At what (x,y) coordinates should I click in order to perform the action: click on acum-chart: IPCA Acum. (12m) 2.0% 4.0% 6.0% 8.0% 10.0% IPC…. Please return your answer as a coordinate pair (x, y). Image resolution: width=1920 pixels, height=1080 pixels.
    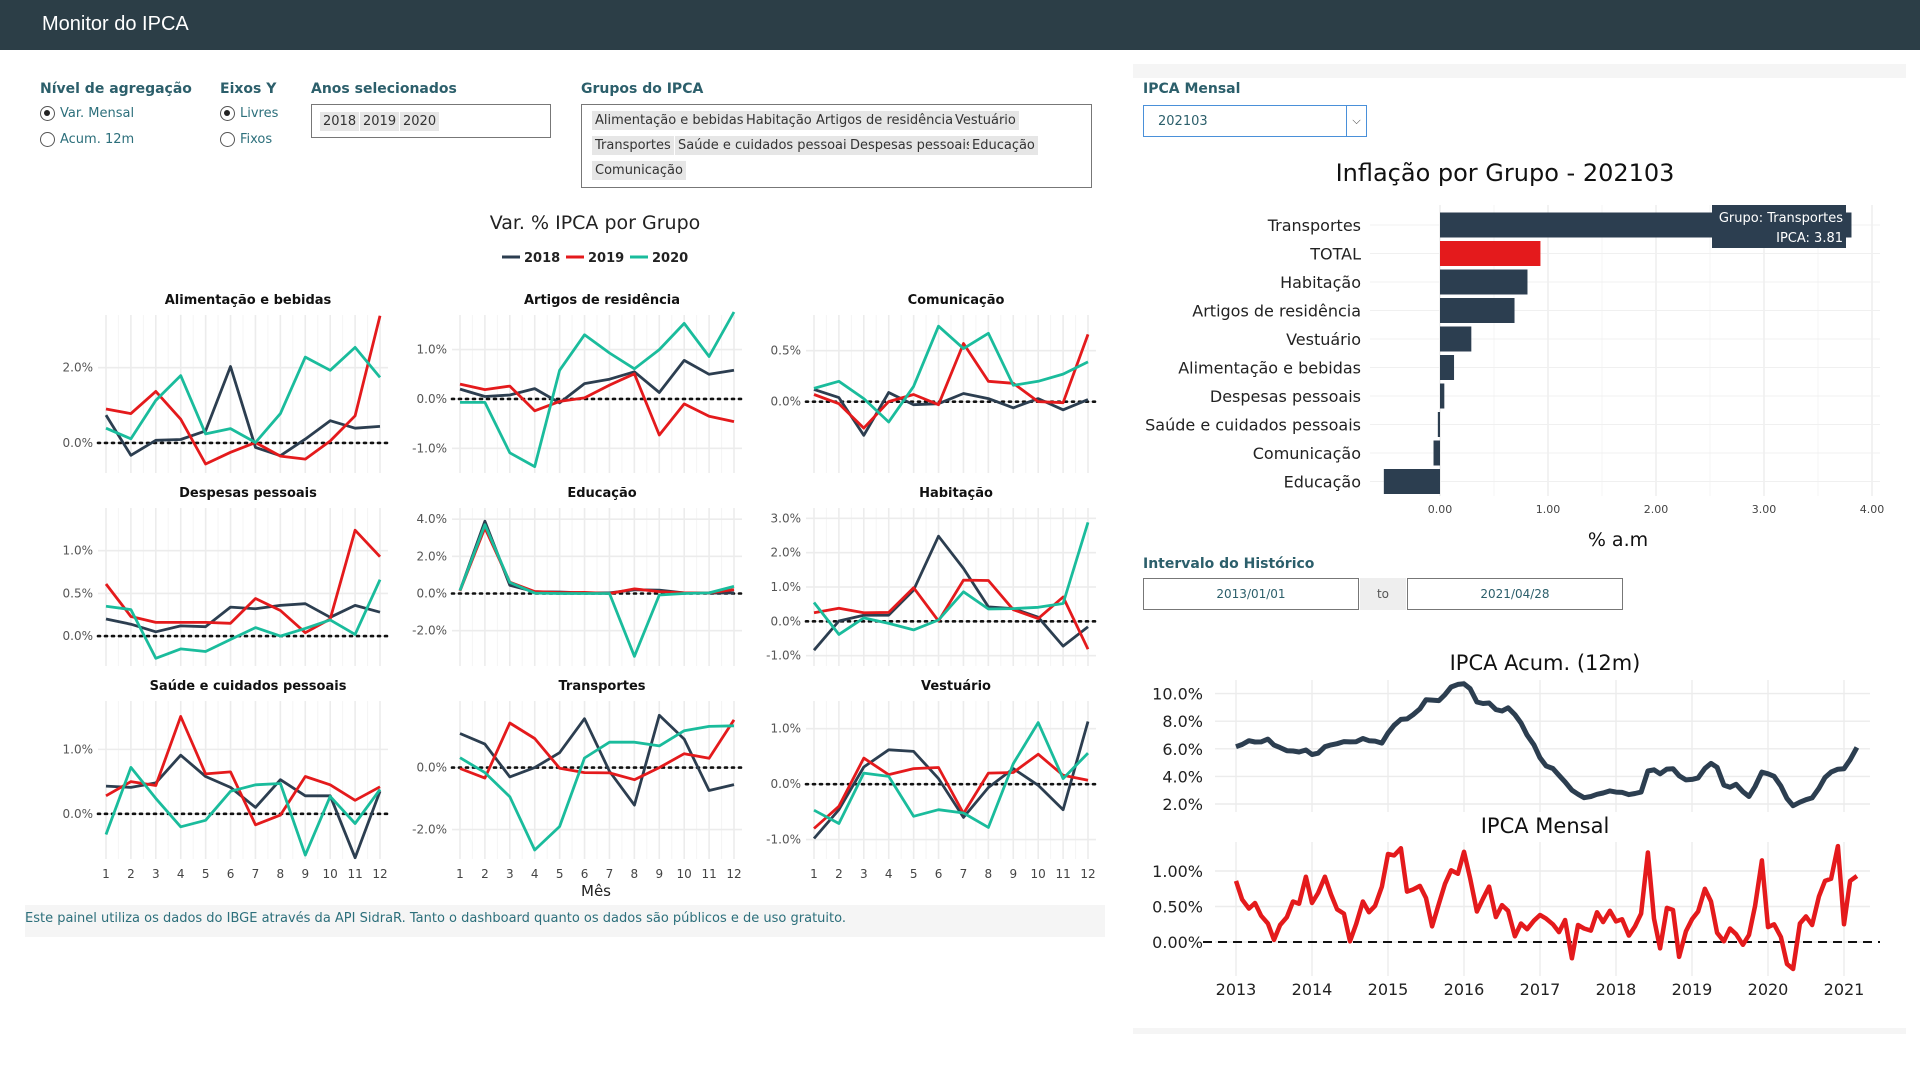
    Looking at the image, I should click on (1516, 825).